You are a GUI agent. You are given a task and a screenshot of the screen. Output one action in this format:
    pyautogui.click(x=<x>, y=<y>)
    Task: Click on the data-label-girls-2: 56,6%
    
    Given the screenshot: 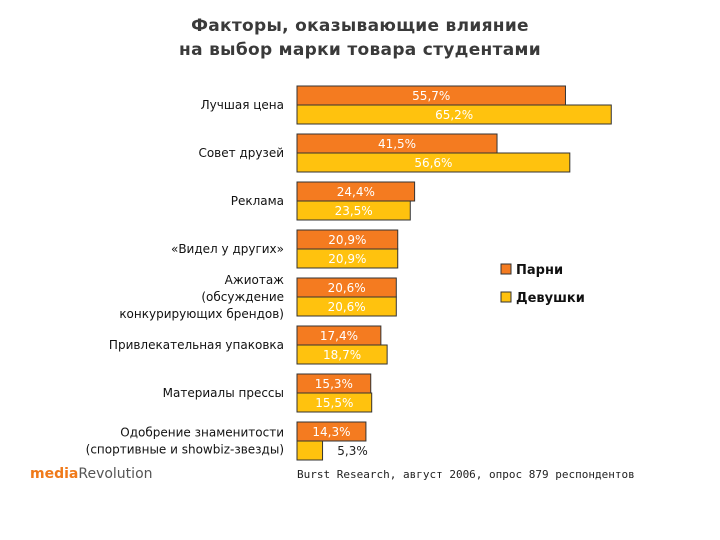 What is the action you would take?
    pyautogui.click(x=433, y=163)
    